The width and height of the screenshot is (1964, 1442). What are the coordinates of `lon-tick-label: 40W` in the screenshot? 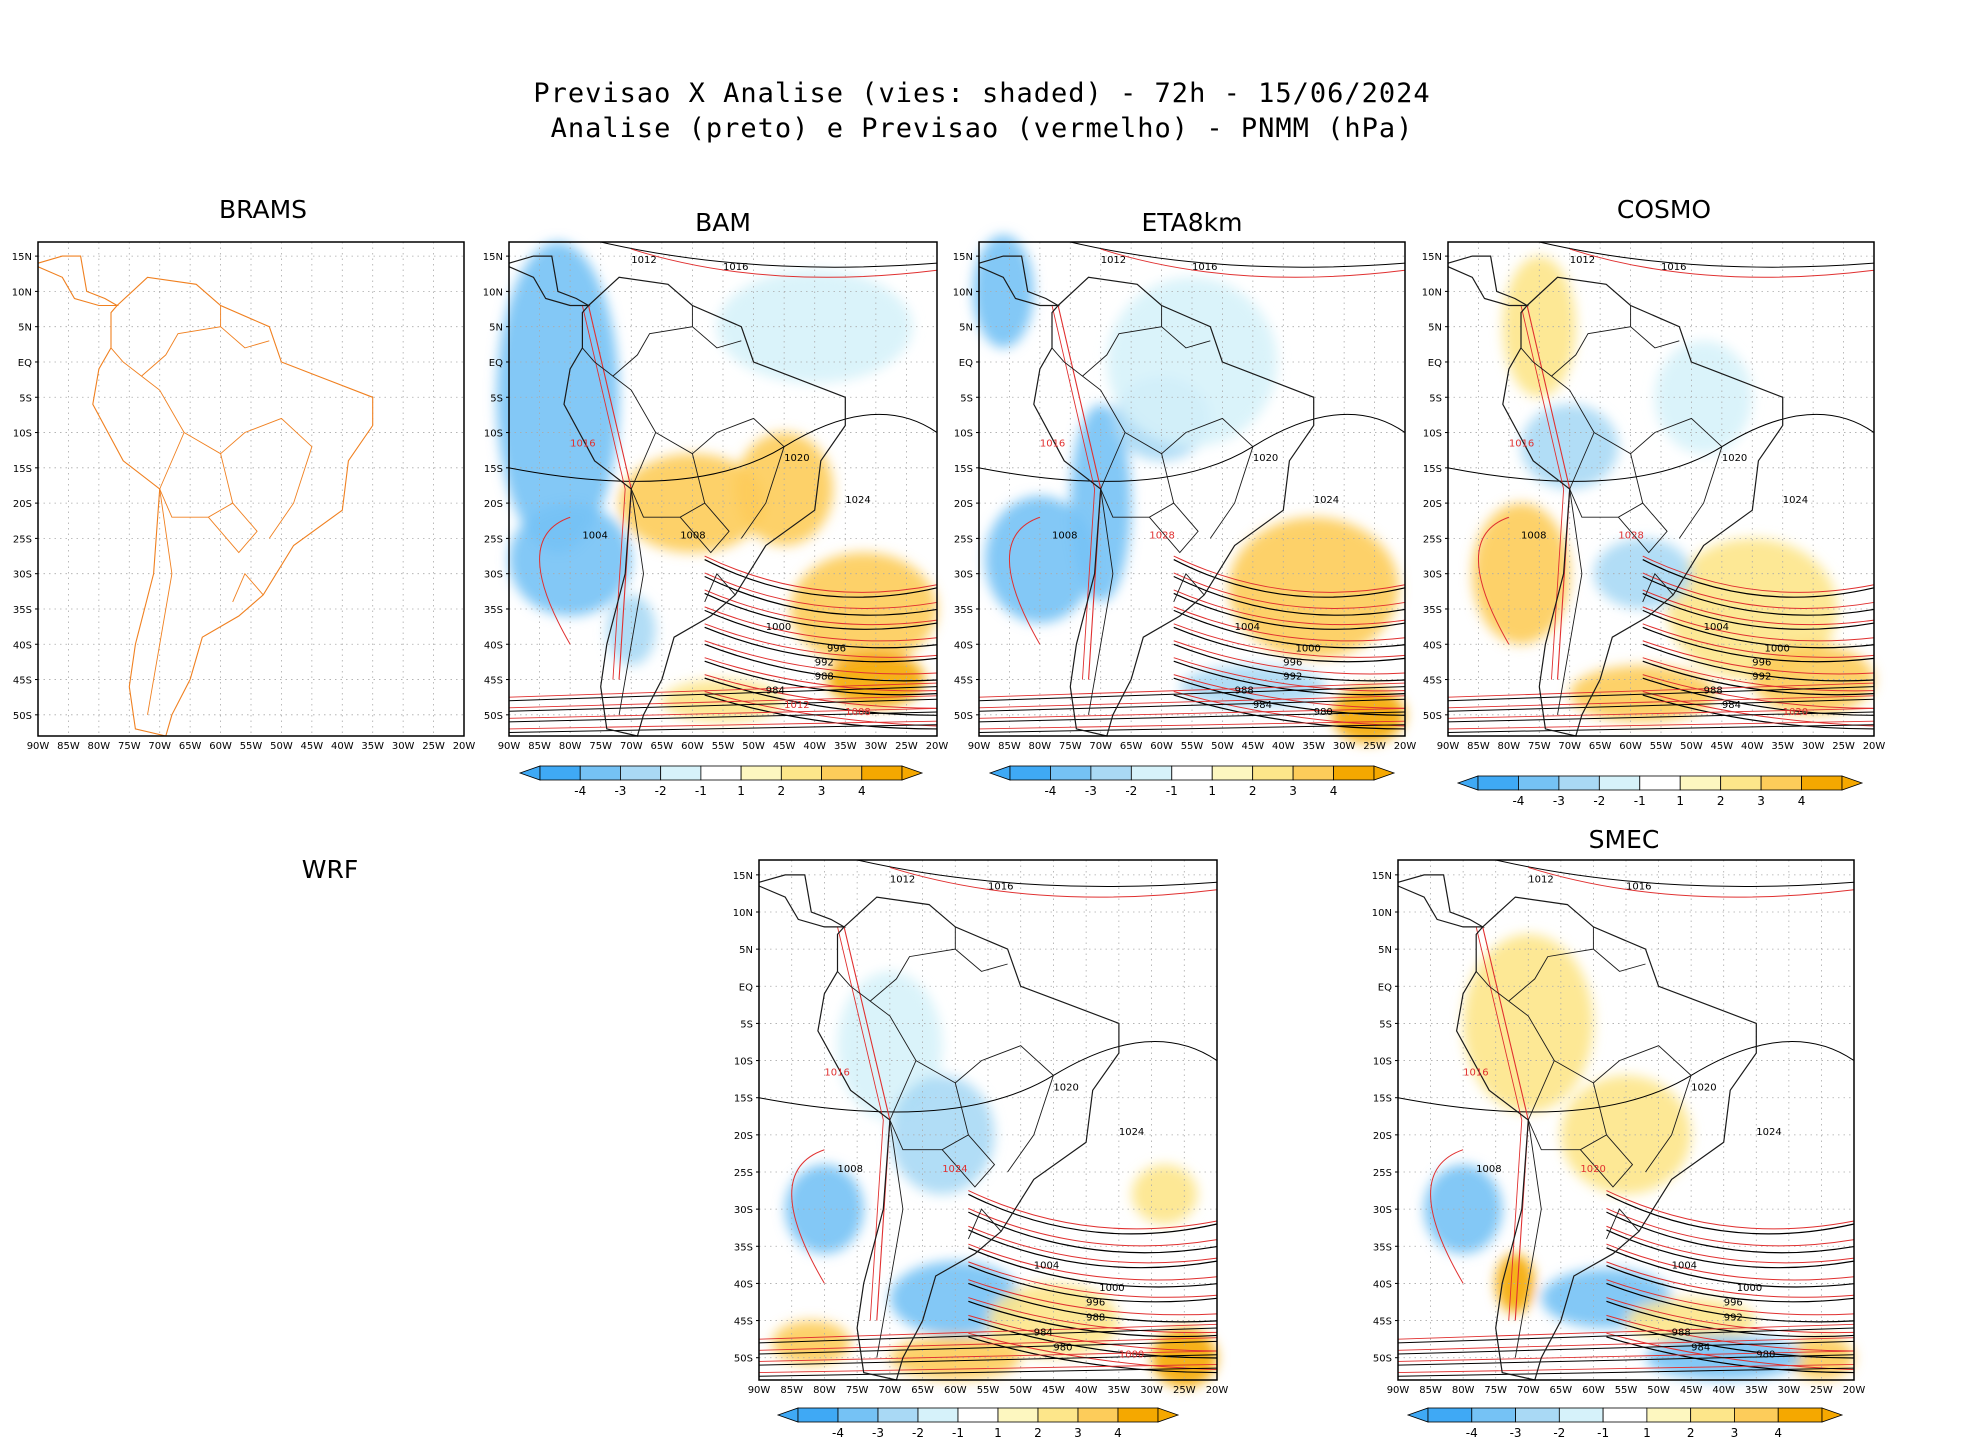 It's located at (1752, 746).